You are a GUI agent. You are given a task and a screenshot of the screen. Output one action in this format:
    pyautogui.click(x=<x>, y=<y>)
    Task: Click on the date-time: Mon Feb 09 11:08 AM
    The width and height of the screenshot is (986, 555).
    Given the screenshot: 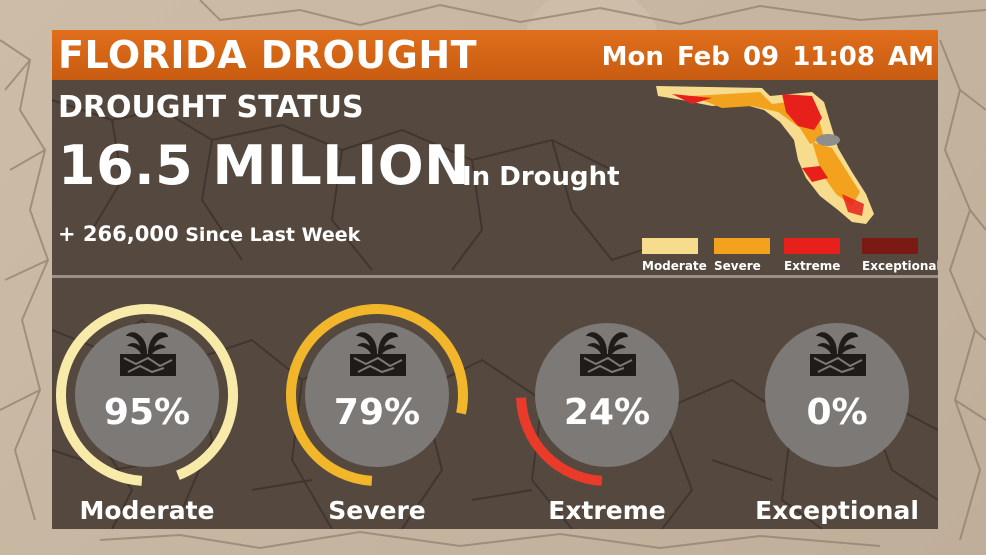 What is the action you would take?
    pyautogui.click(x=767, y=57)
    